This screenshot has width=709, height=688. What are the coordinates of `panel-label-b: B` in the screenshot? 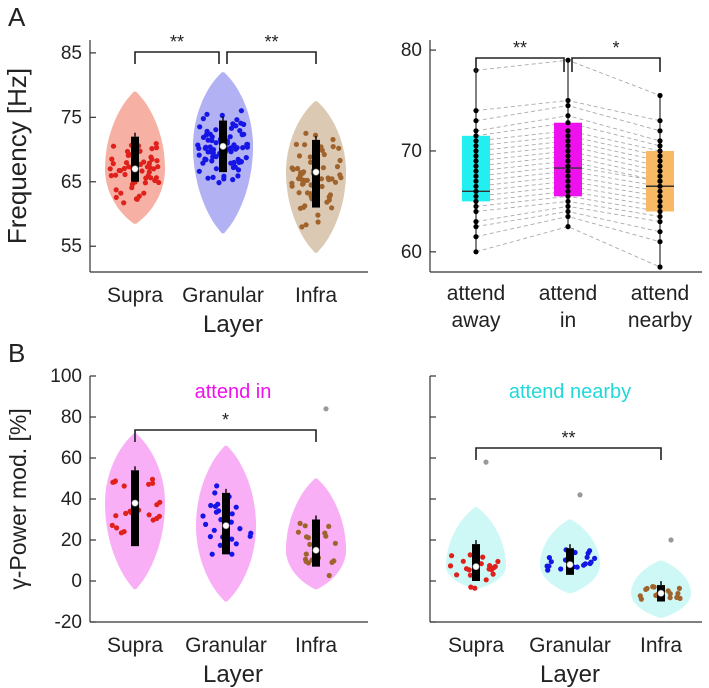 It's located at (16, 353).